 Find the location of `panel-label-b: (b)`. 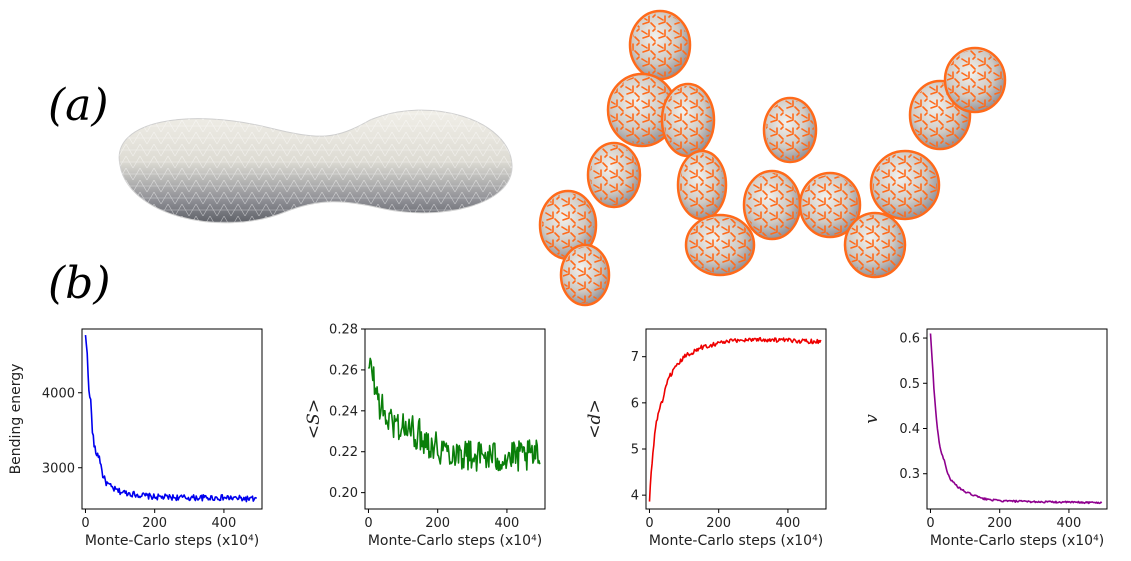

panel-label-b: (b) is located at coordinates (79, 283).